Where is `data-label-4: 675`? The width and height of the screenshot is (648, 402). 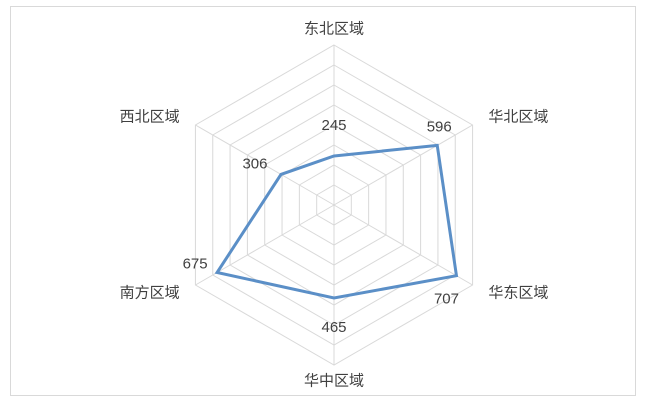 data-label-4: 675 is located at coordinates (195, 263).